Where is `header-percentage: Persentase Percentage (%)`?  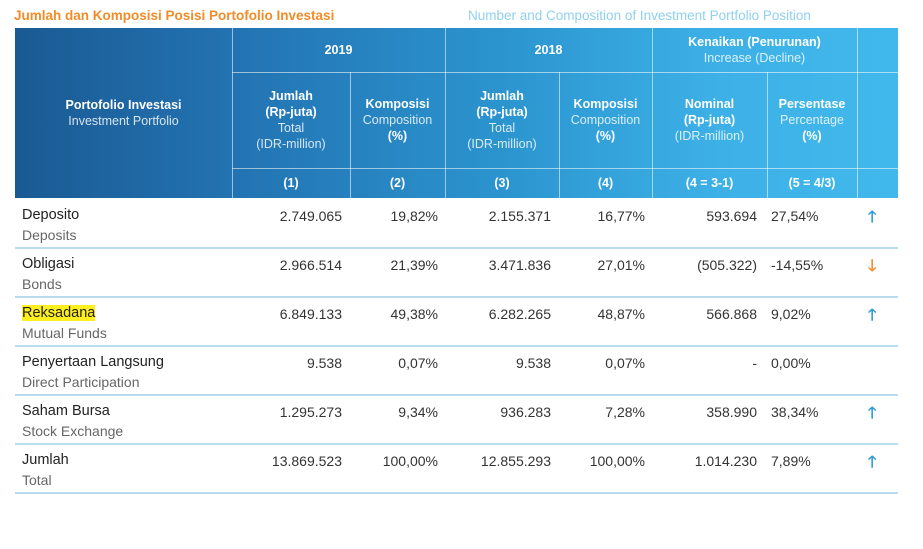 header-percentage: Persentase Percentage (%) is located at coordinates (812, 120).